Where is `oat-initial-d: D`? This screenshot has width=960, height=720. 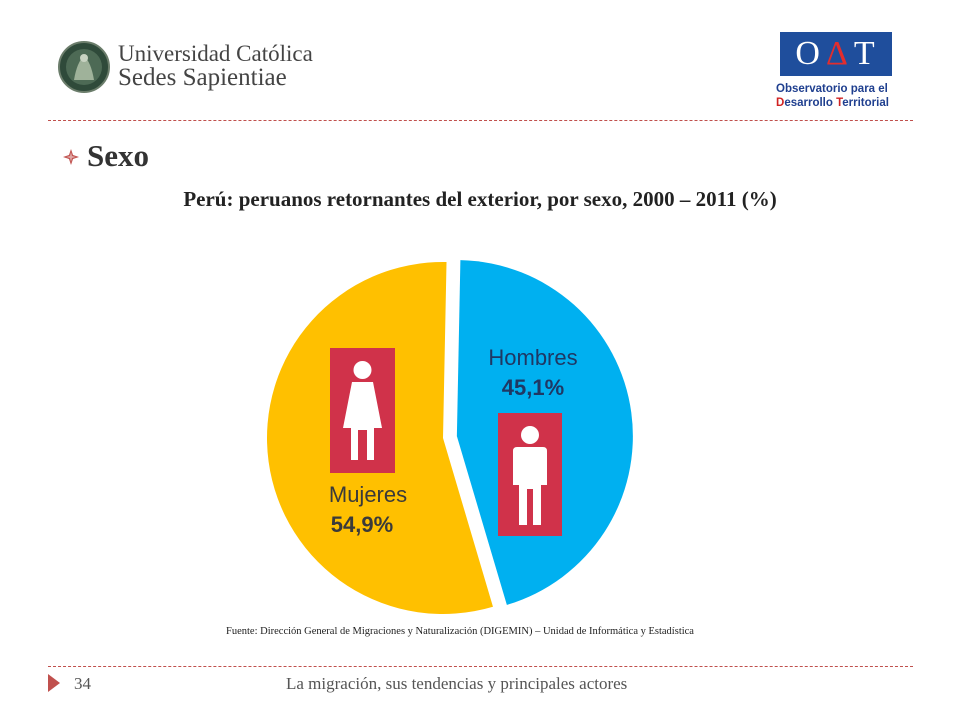
oat-initial-d: D is located at coordinates (780, 103).